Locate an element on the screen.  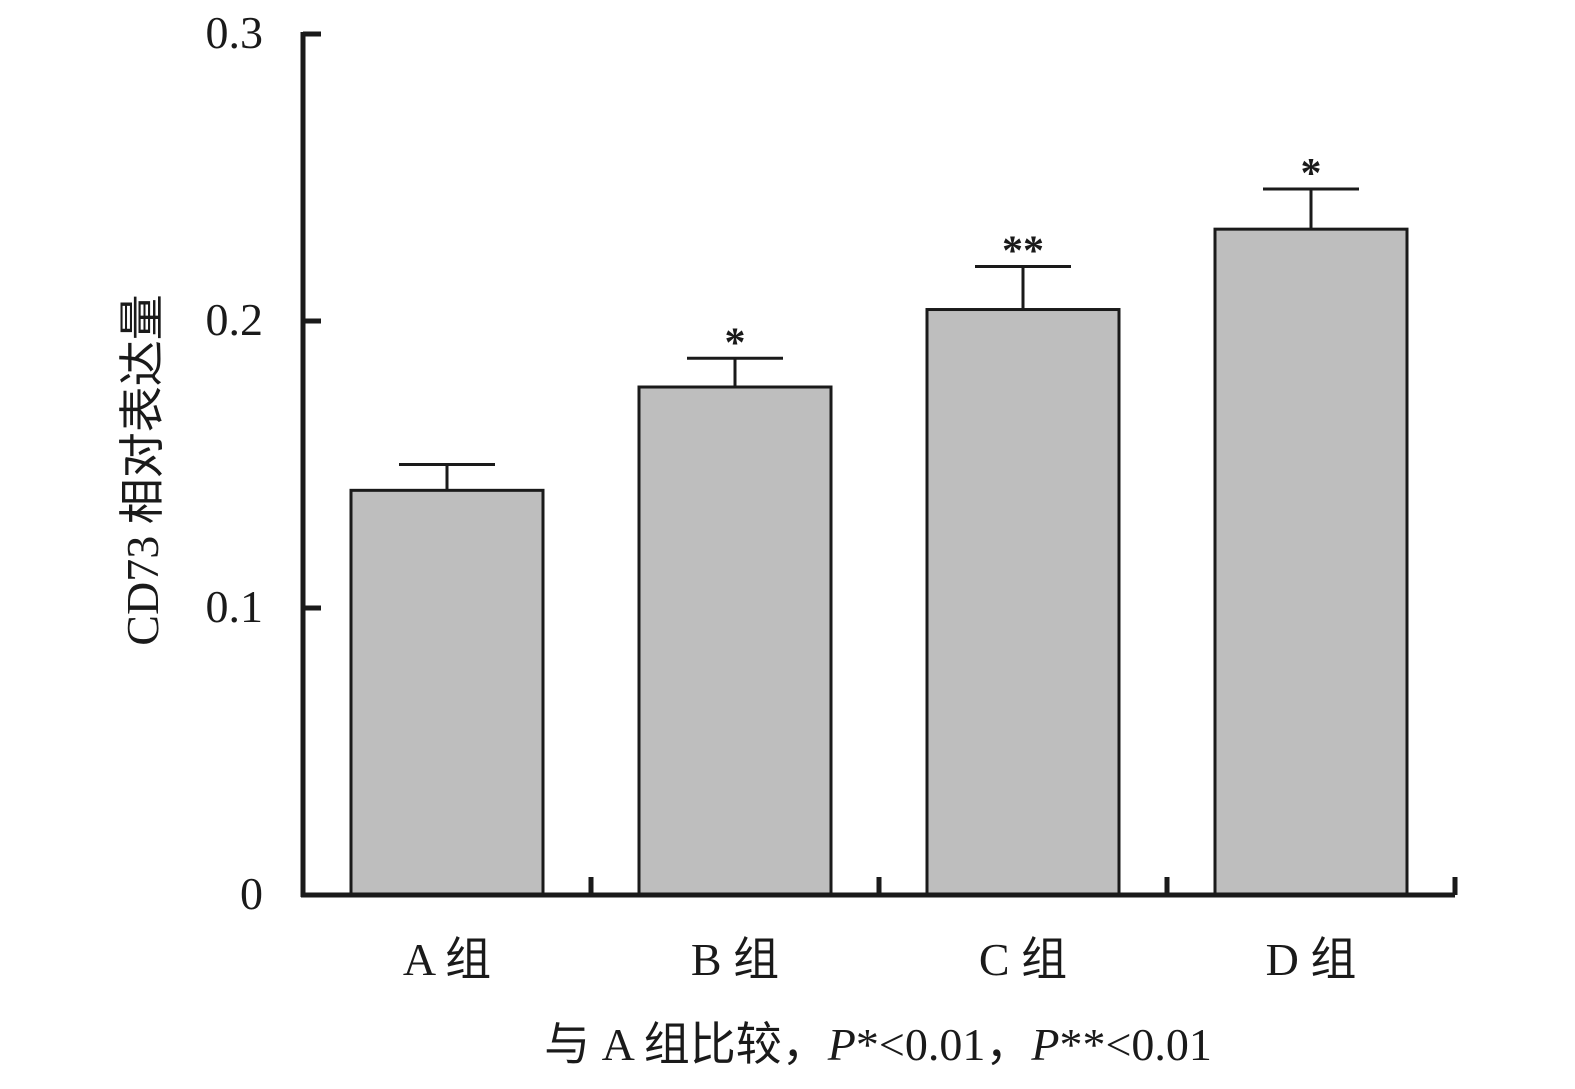
y-ticks-layer: 0 0.1 0.2 0.3 is located at coordinates (263, 463).